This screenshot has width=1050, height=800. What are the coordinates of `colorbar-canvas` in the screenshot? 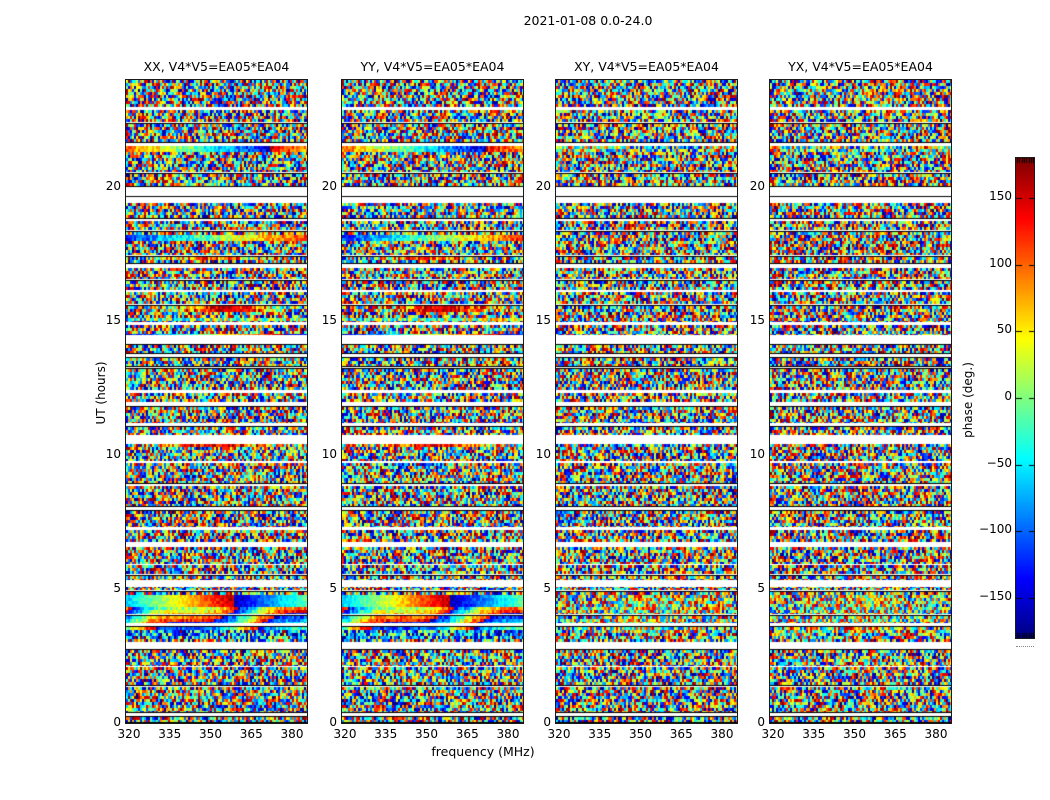 It's located at (1025, 398).